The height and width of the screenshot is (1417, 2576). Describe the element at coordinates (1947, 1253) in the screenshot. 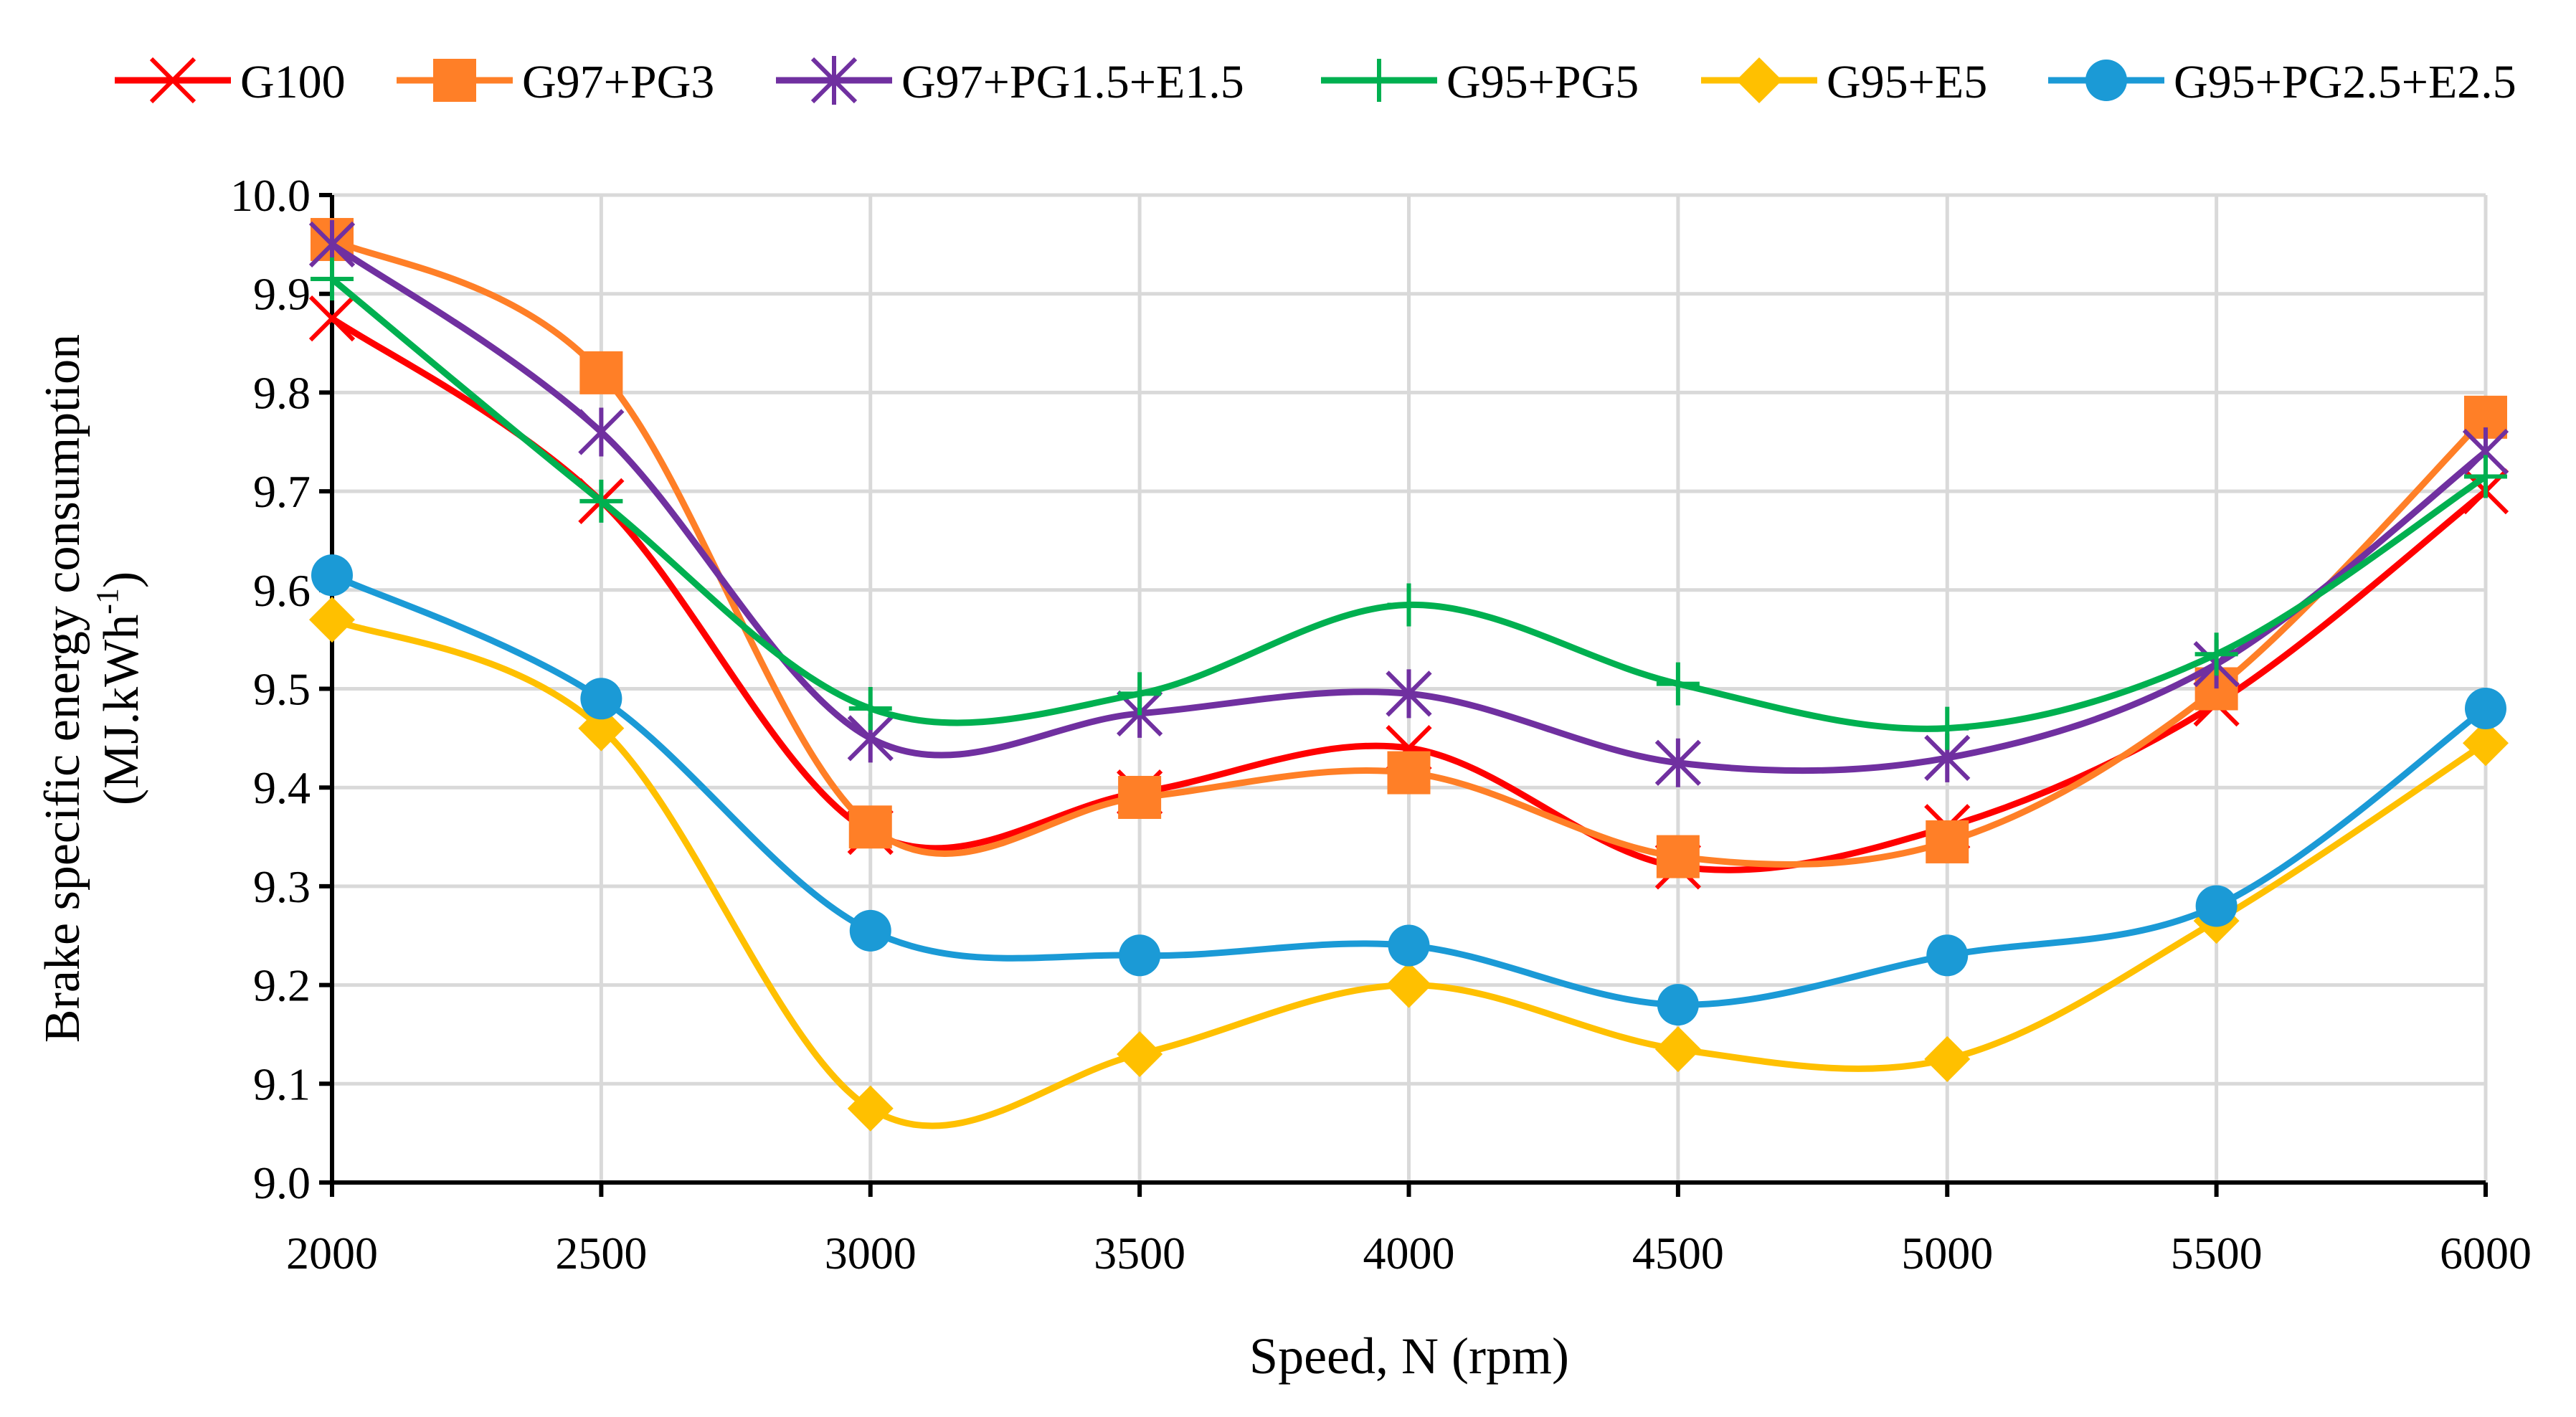

I see `x-tick-label: 5000` at that location.